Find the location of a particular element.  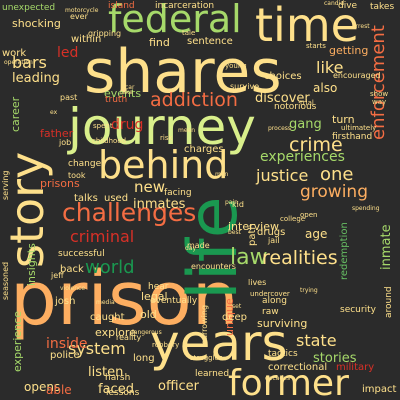

cloud-word: state is located at coordinates (316, 340).